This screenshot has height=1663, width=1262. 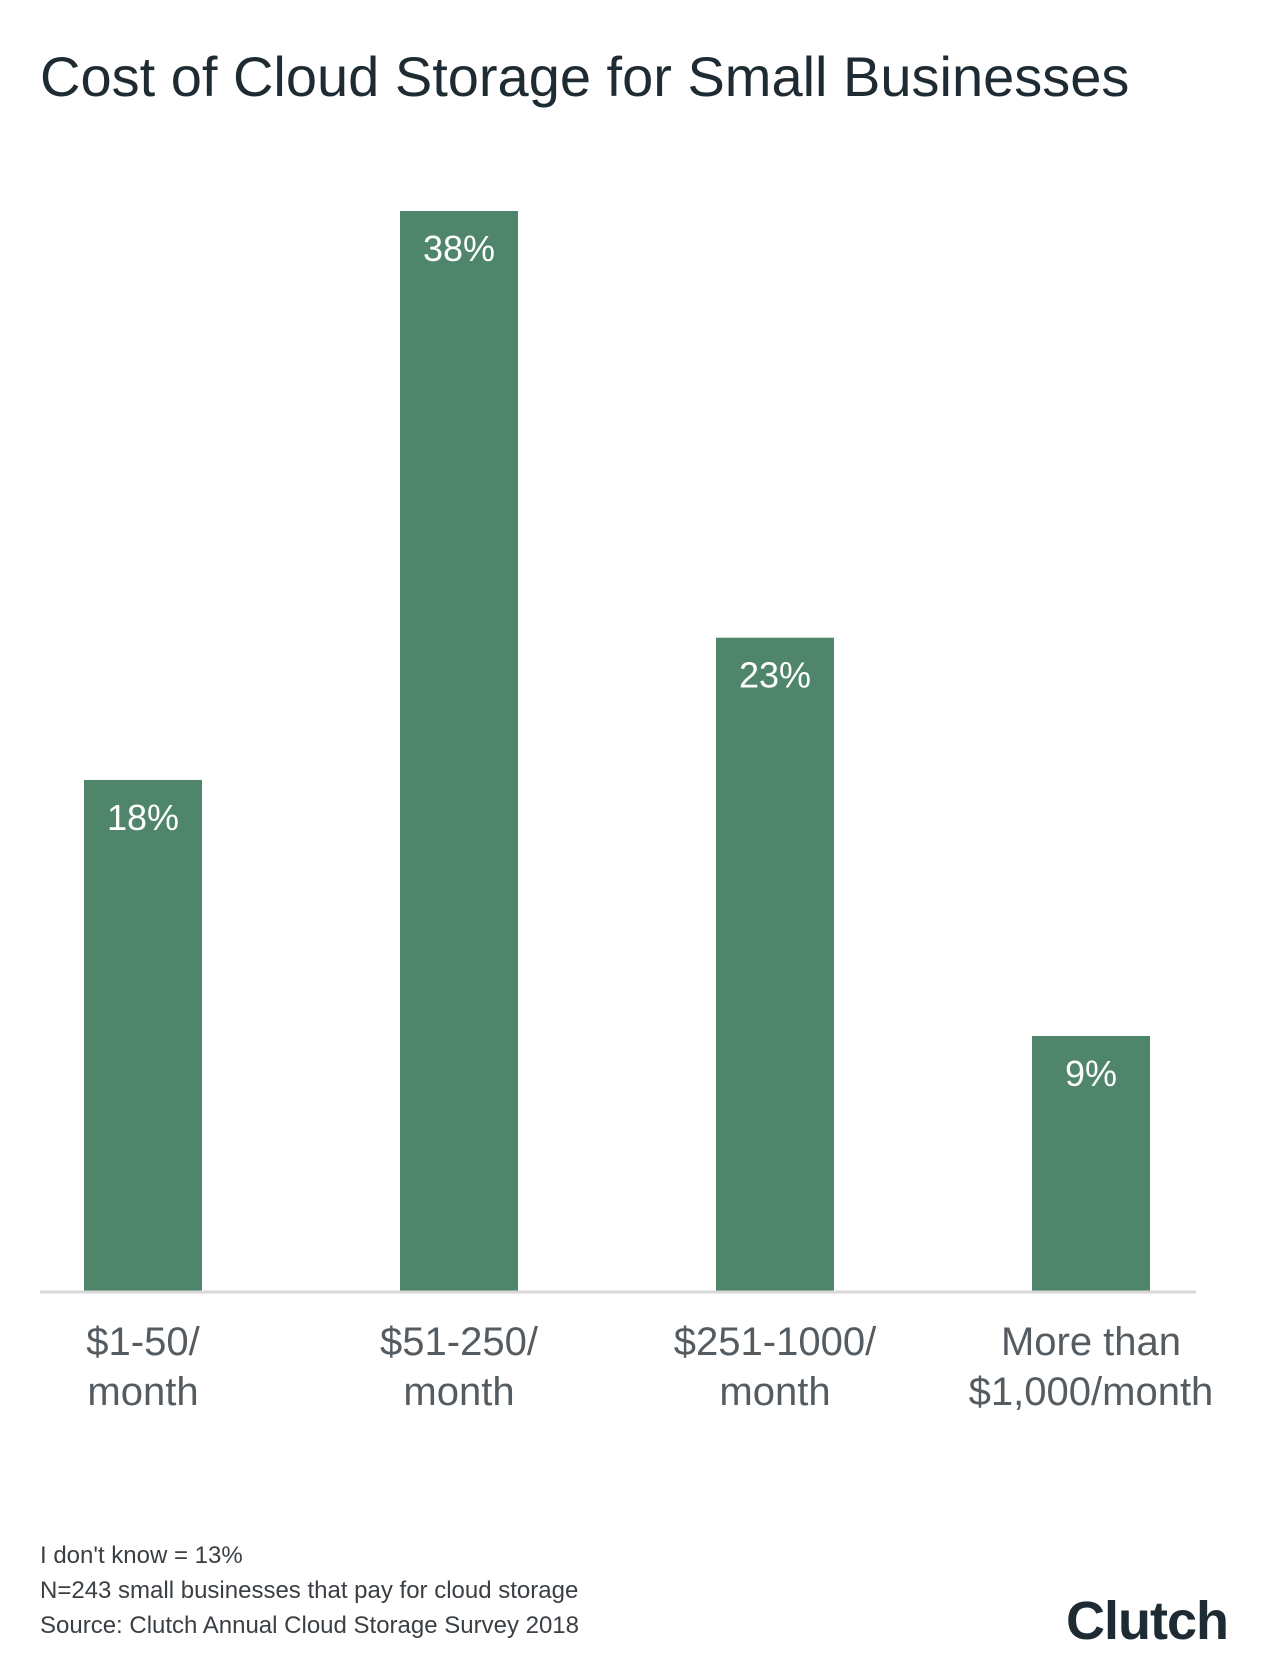 I want to click on logo-text: Clutch, so click(x=1147, y=1621).